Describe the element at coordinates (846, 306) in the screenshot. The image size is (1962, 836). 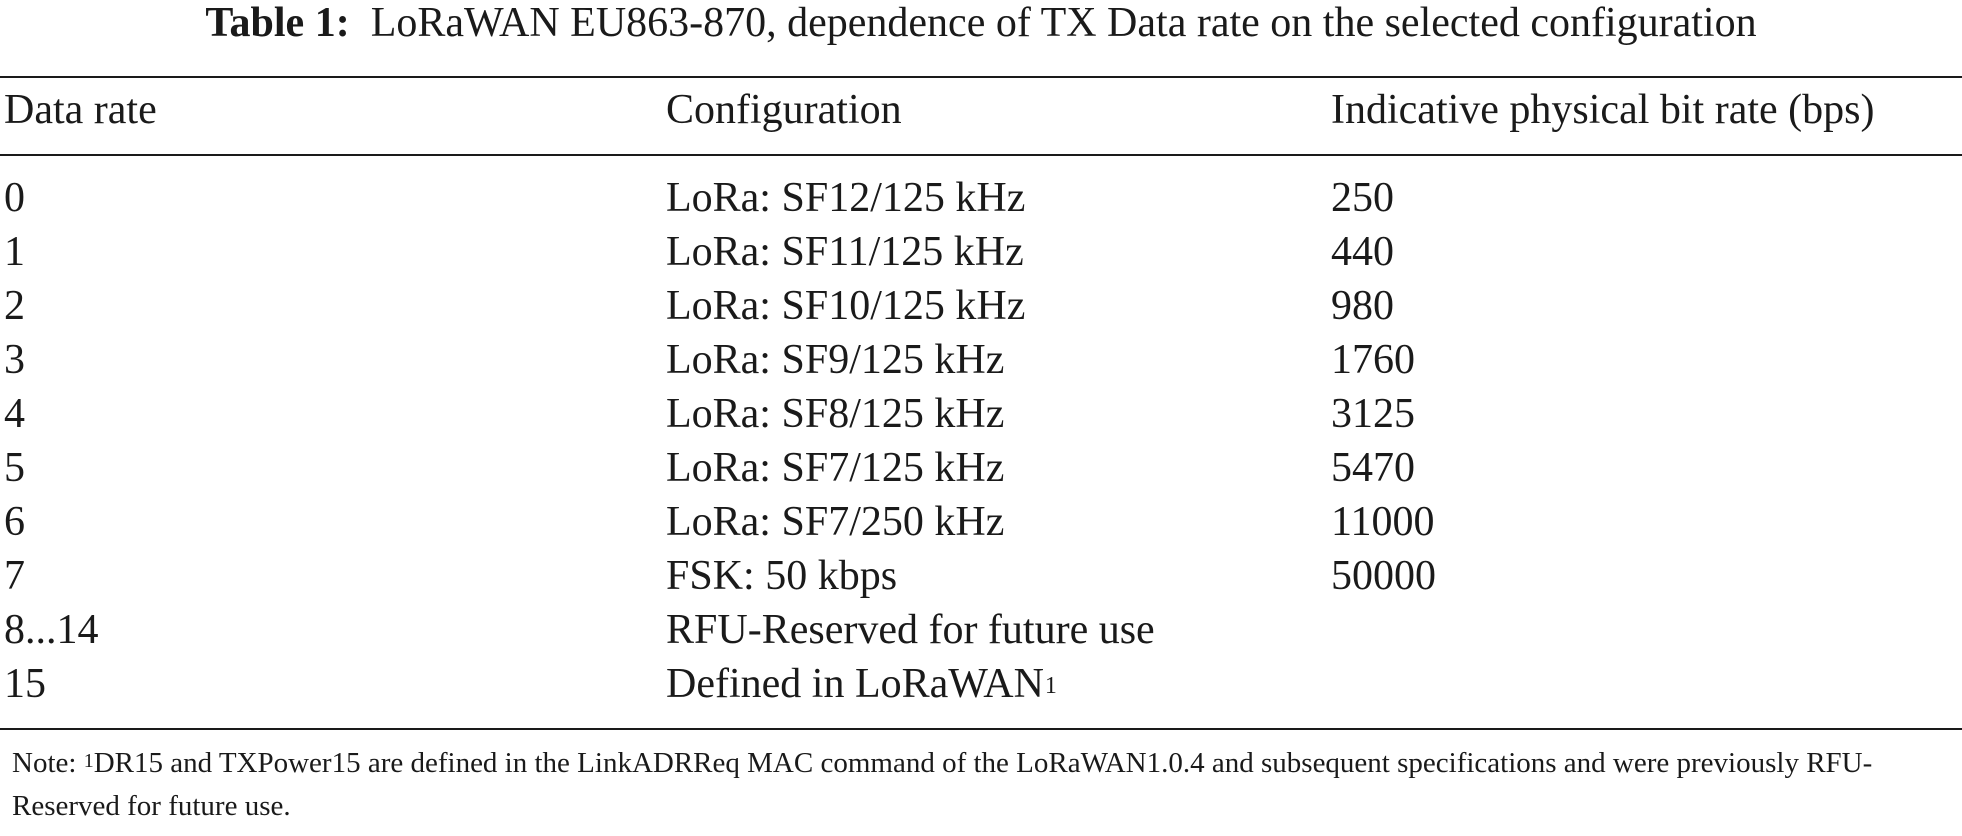
I see `cell-configuration: LoRa: SF10/125 kHz` at that location.